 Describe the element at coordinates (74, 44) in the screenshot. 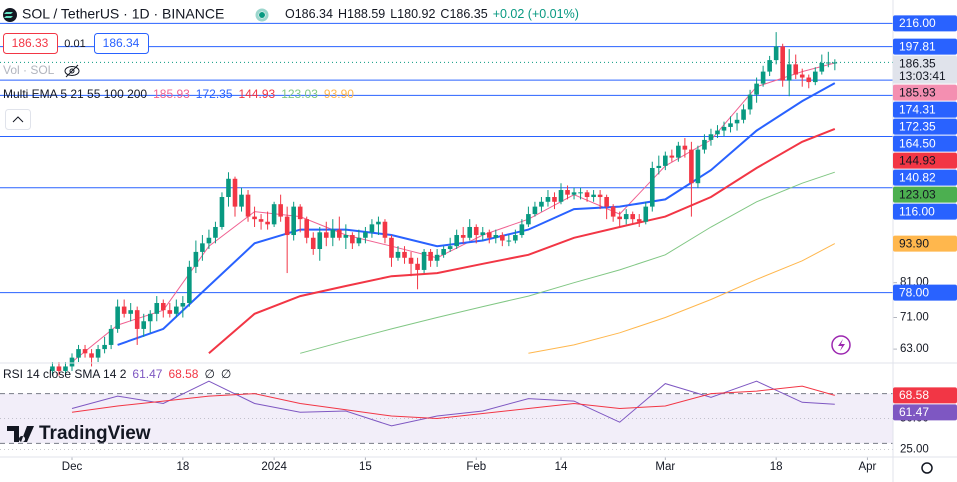

I see `spread: 0.01` at that location.